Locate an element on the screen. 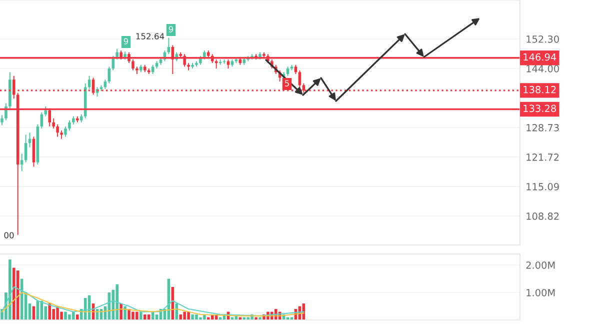 The image size is (600, 324). annotation: 5 is located at coordinates (286, 83).